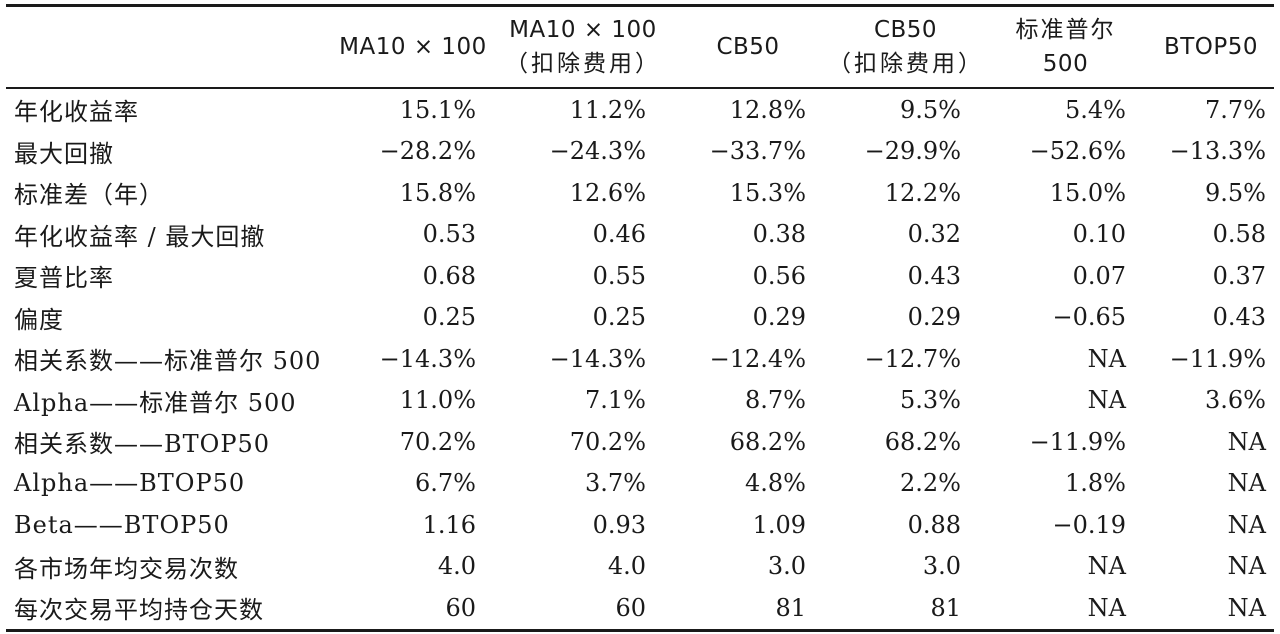  What do you see at coordinates (413, 47) in the screenshot?
I see `header-ma10x100-title: MA10 × 100` at bounding box center [413, 47].